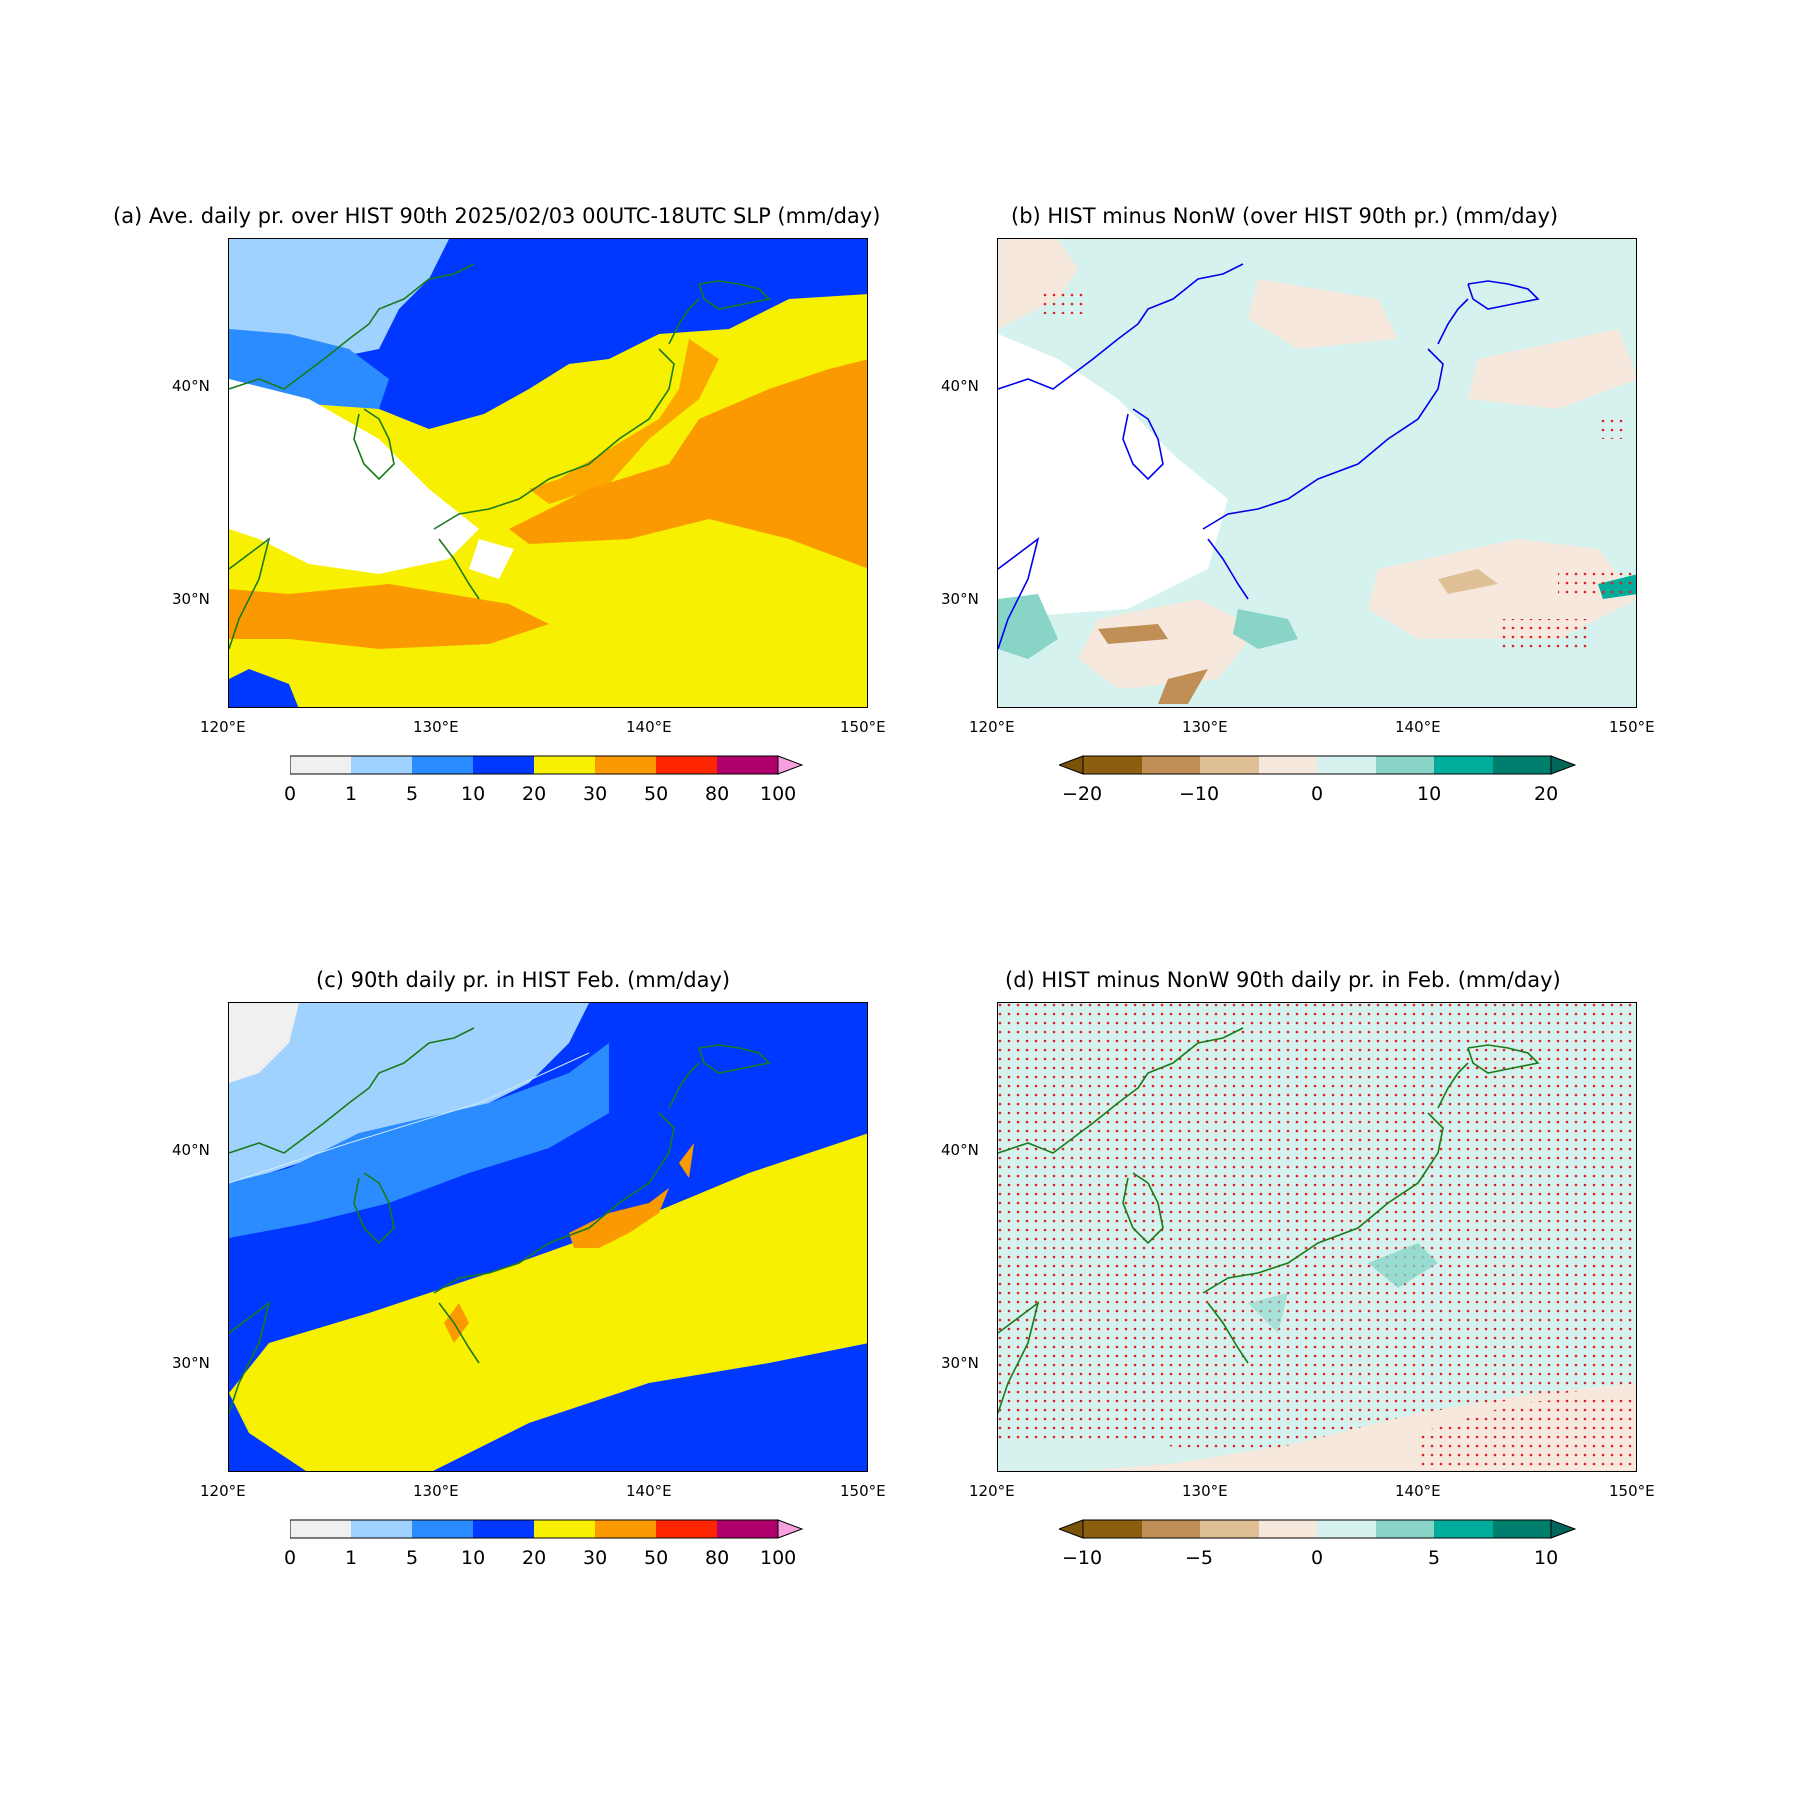 The image size is (1800, 1800). I want to click on map-canvas-d, so click(1317, 1237).